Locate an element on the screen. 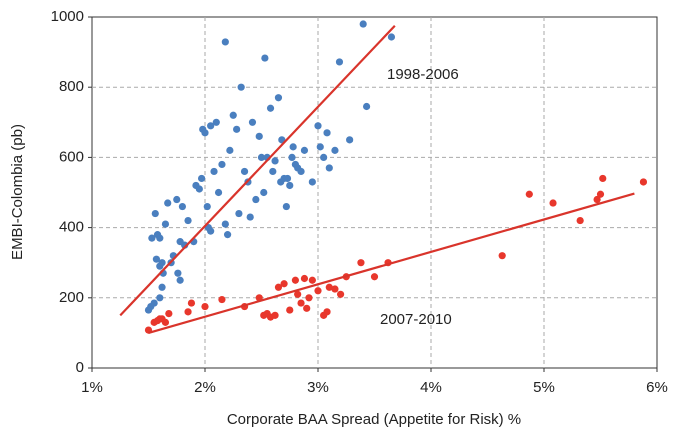  y-tick-label: 1000 is located at coordinates (67, 16).